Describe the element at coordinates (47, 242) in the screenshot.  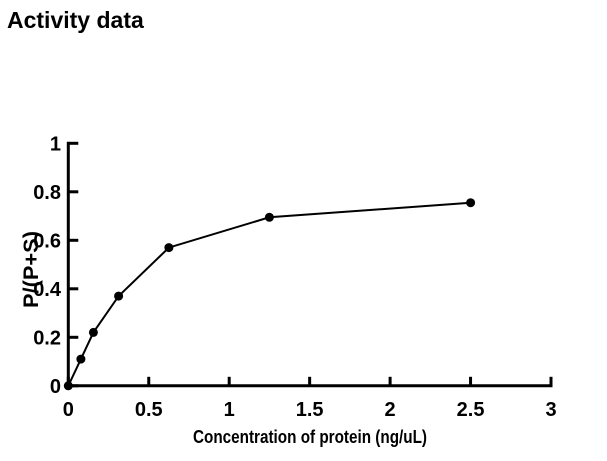
I see `y-tick-label: 0.6` at that location.